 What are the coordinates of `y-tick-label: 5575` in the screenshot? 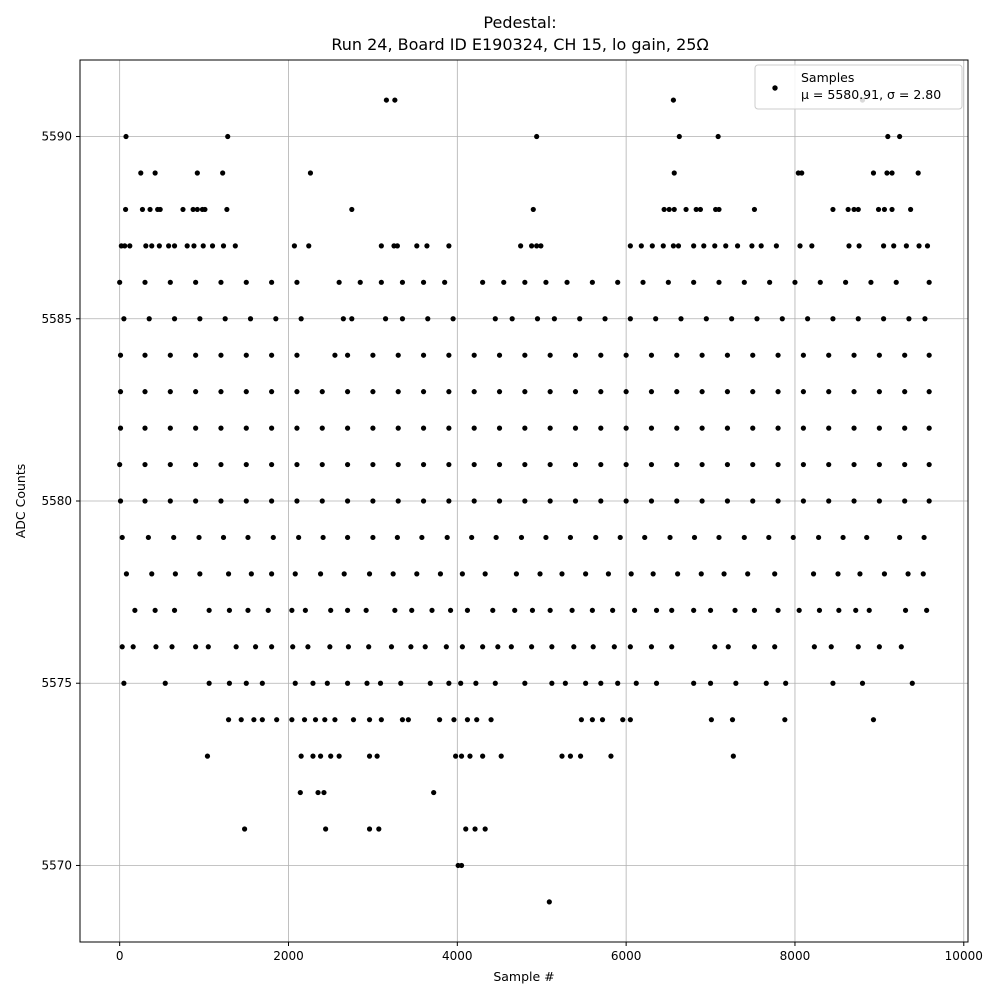 It's located at (56, 683).